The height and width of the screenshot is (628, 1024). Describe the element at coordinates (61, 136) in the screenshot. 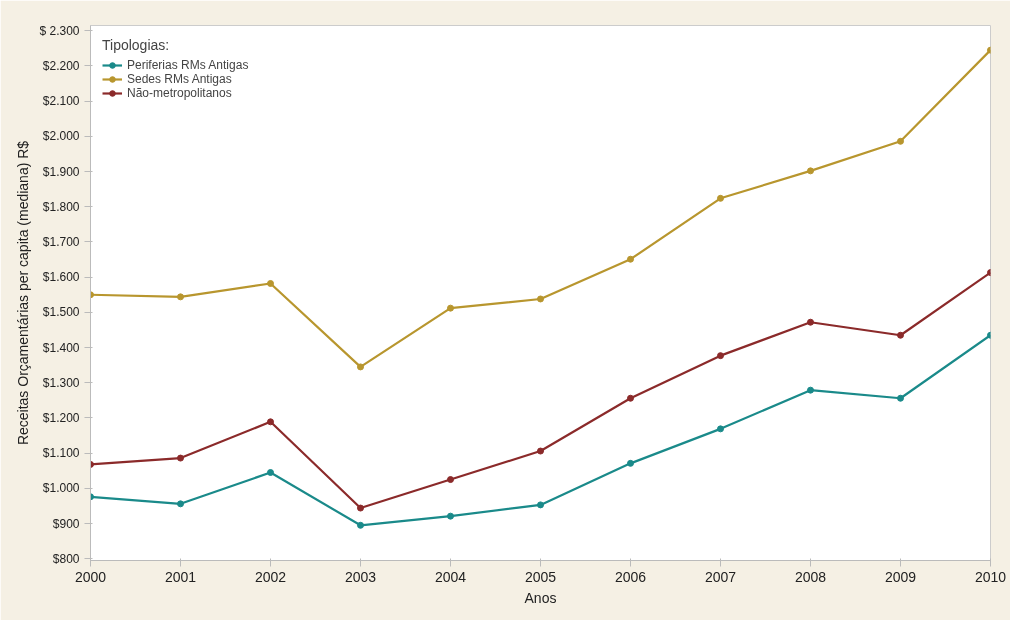

I see `y-tick-label: $2.000` at that location.